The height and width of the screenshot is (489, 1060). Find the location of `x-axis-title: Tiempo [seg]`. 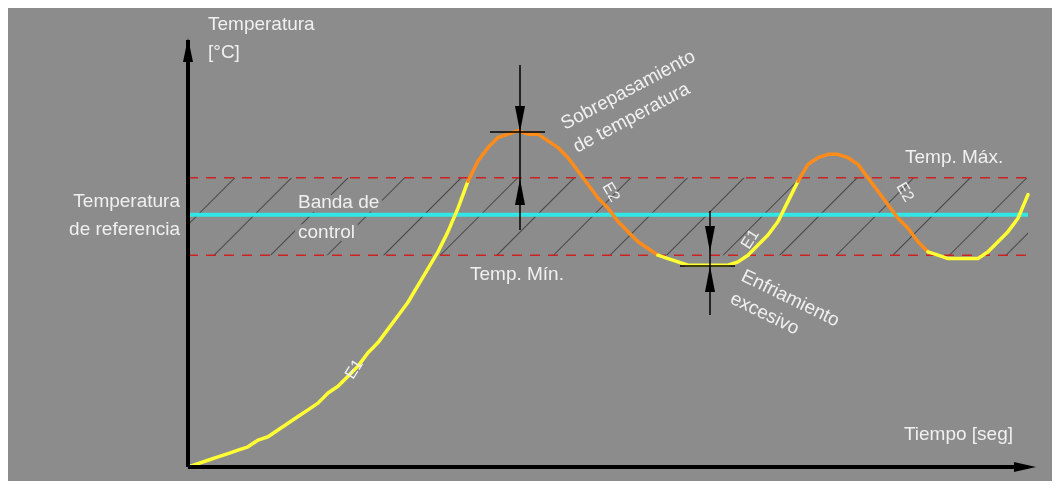

x-axis-title: Tiempo [seg] is located at coordinates (958, 433).